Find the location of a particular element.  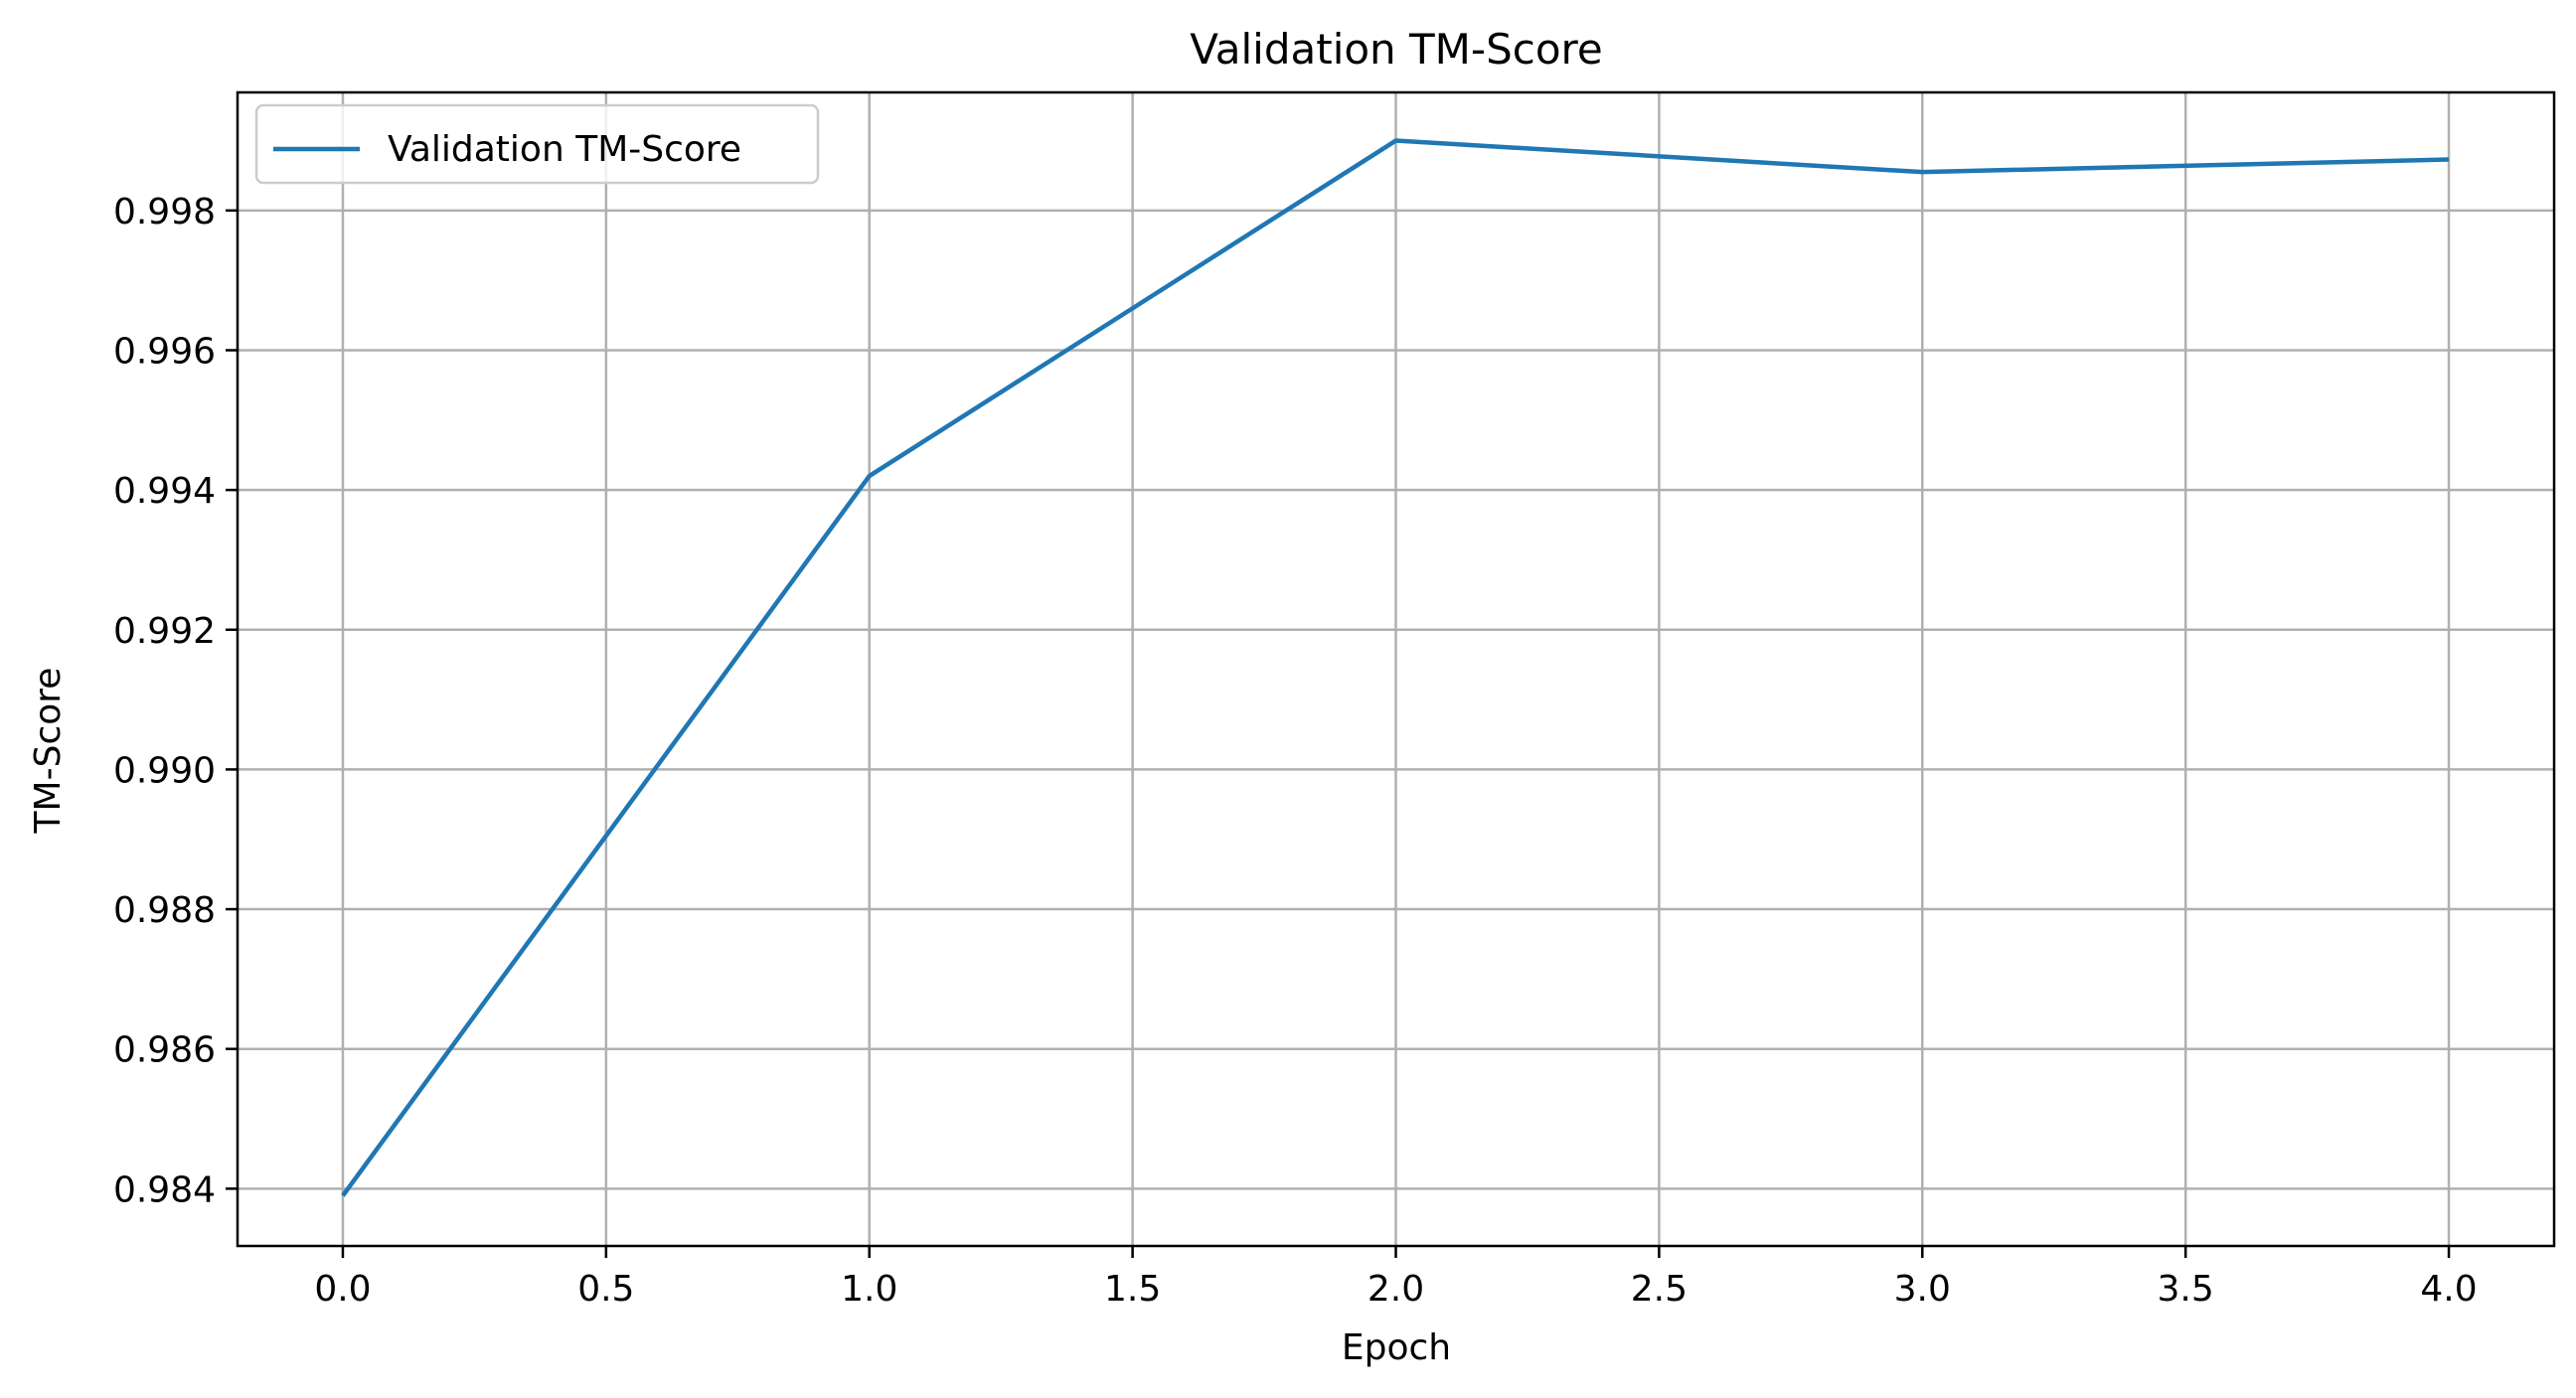

y-tick-label: 0.994 is located at coordinates (164, 491).